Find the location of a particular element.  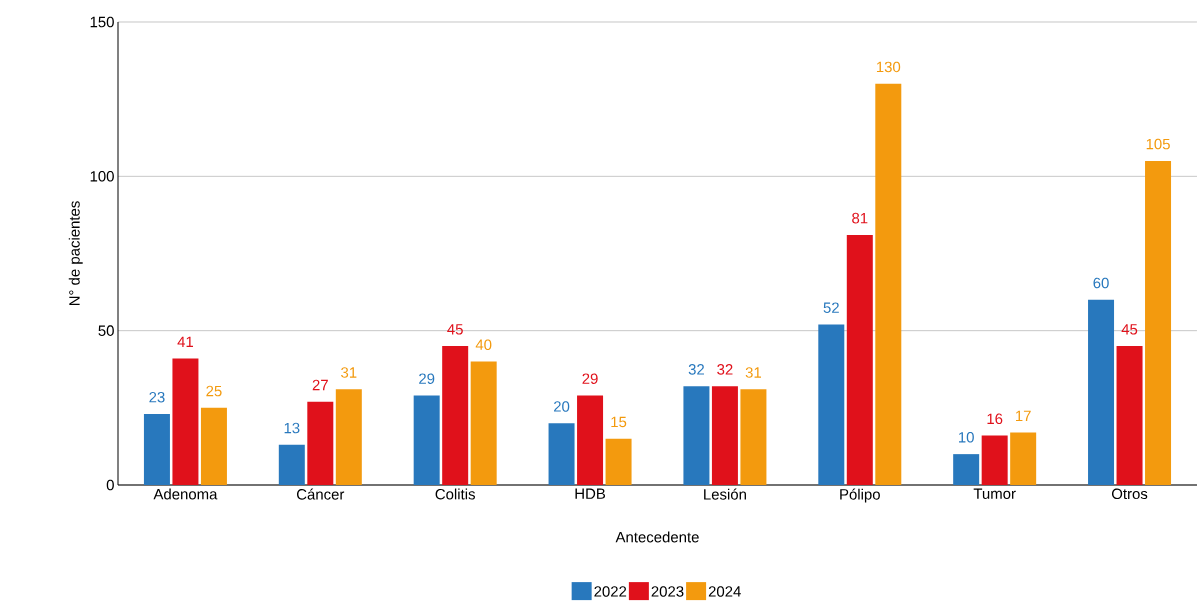

y-tick-label: 0 is located at coordinates (110, 485).